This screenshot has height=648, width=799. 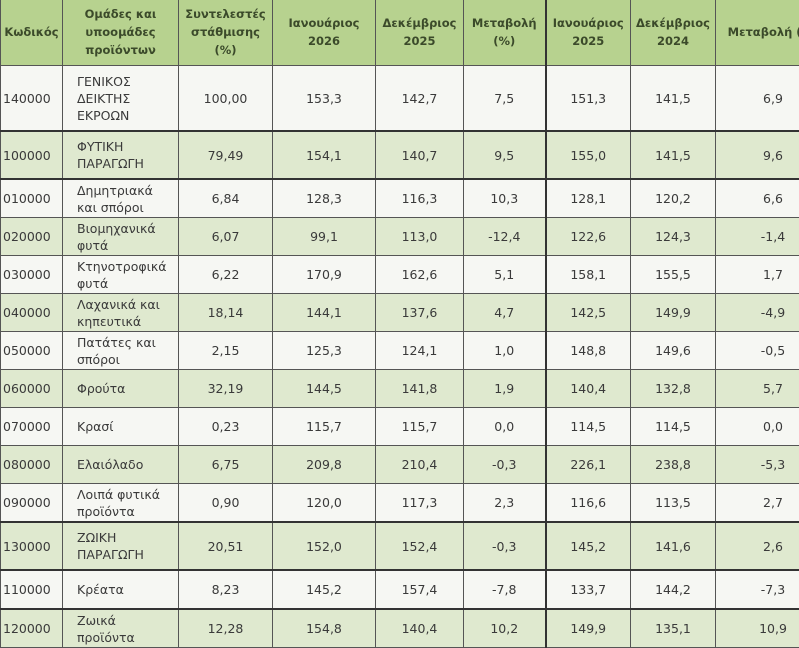 What do you see at coordinates (757, 33) in the screenshot?
I see `header-change-2: Μεταβολή (%)` at bounding box center [757, 33].